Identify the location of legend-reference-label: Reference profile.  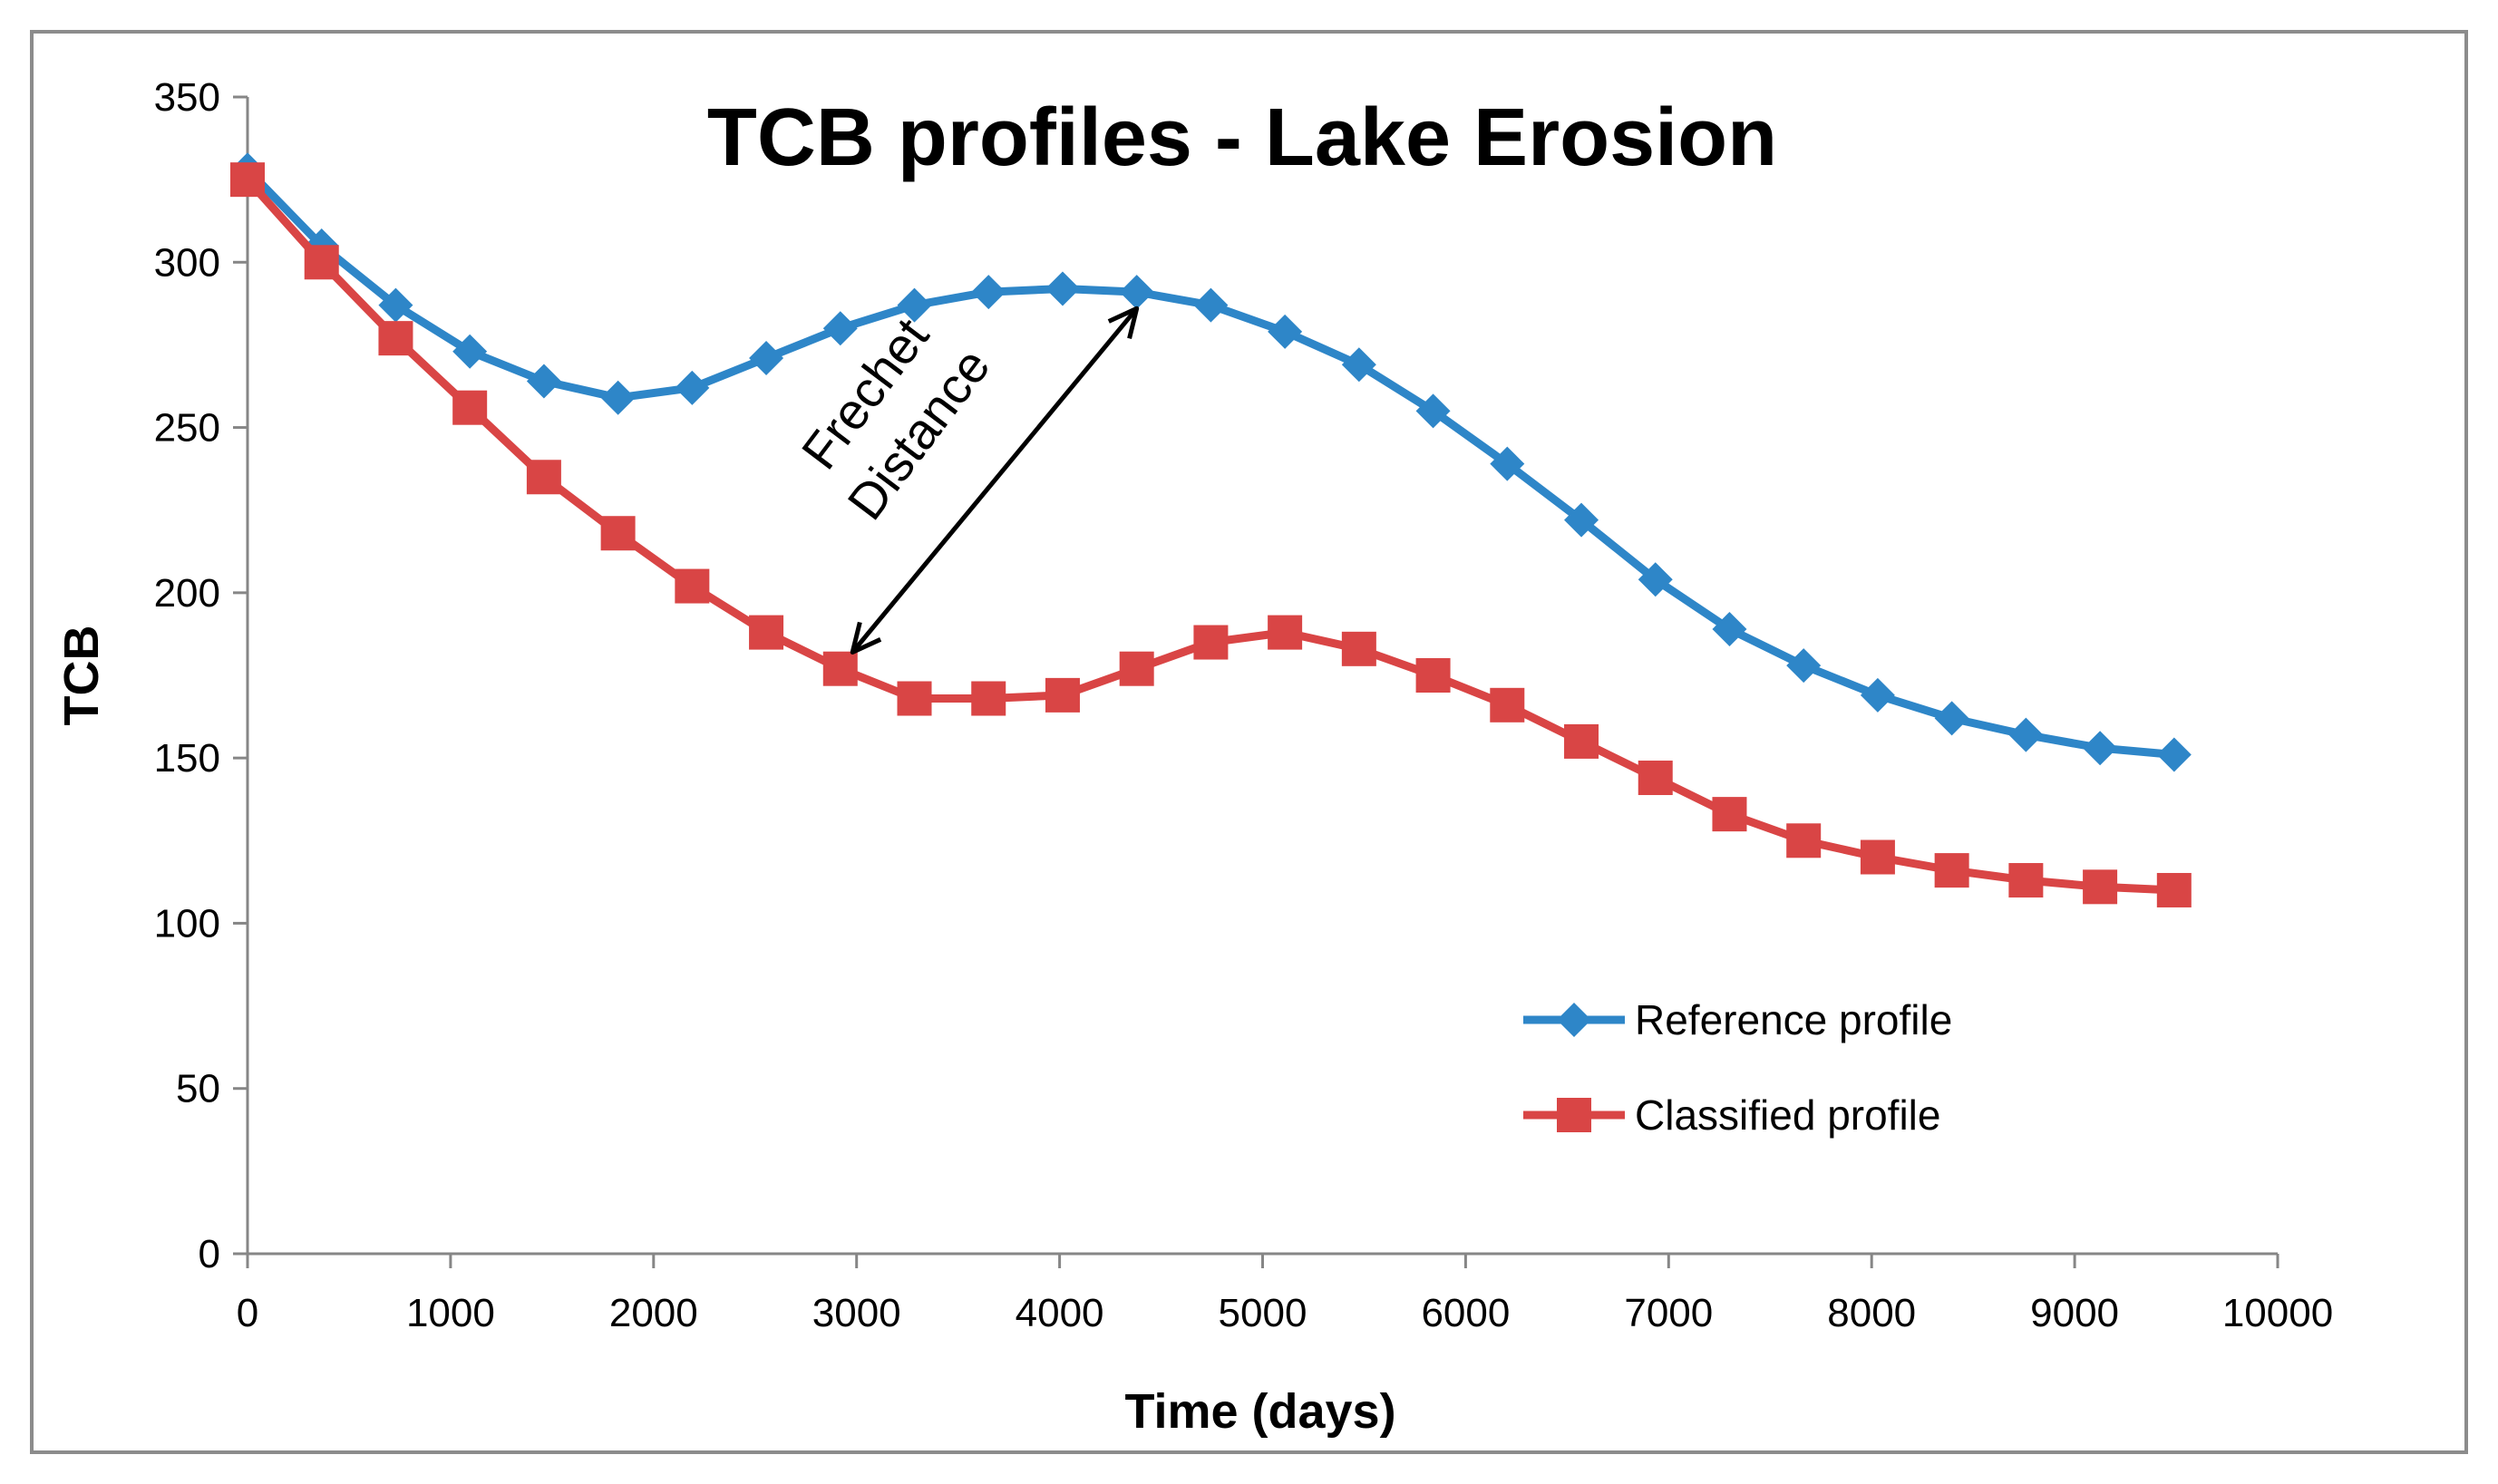
(1793, 1019).